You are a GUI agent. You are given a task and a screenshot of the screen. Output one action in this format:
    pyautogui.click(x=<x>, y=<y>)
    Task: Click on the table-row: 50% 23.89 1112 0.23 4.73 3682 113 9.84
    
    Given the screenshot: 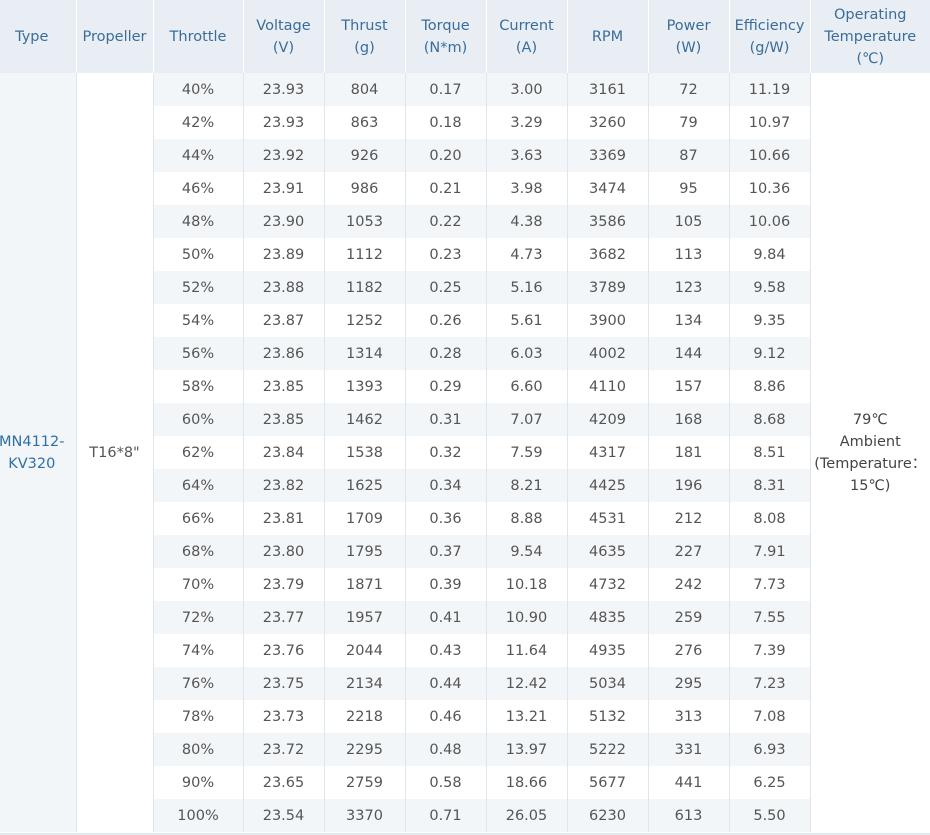 What is the action you would take?
    pyautogui.click(x=465, y=254)
    